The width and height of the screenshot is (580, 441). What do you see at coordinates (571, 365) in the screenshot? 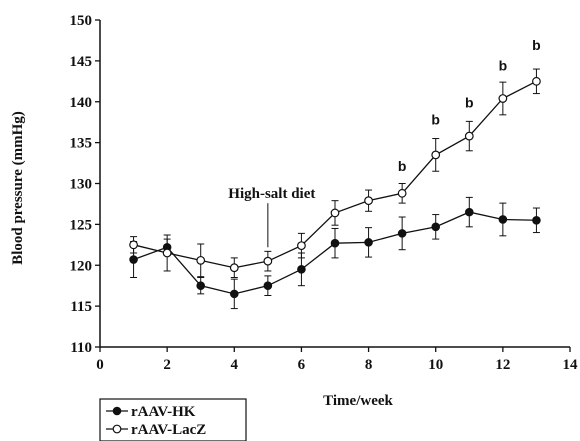
I see `x-tick-label: 14` at bounding box center [571, 365].